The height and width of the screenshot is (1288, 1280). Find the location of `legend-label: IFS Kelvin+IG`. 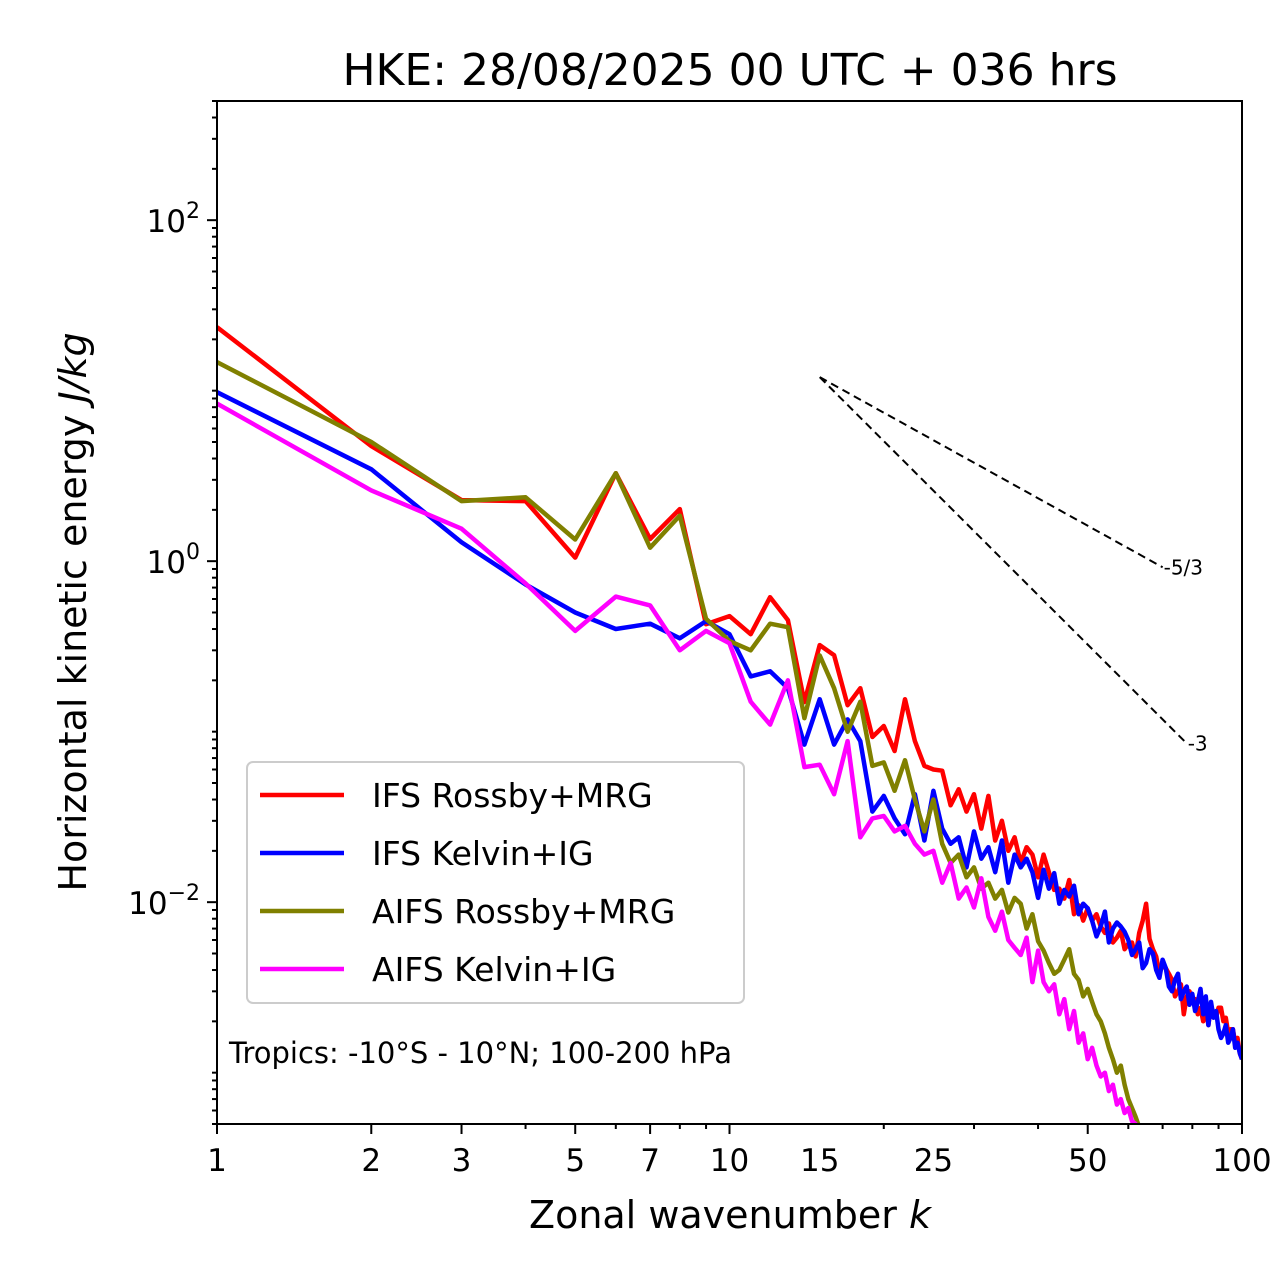

legend-label: IFS Kelvin+IG is located at coordinates (483, 853).